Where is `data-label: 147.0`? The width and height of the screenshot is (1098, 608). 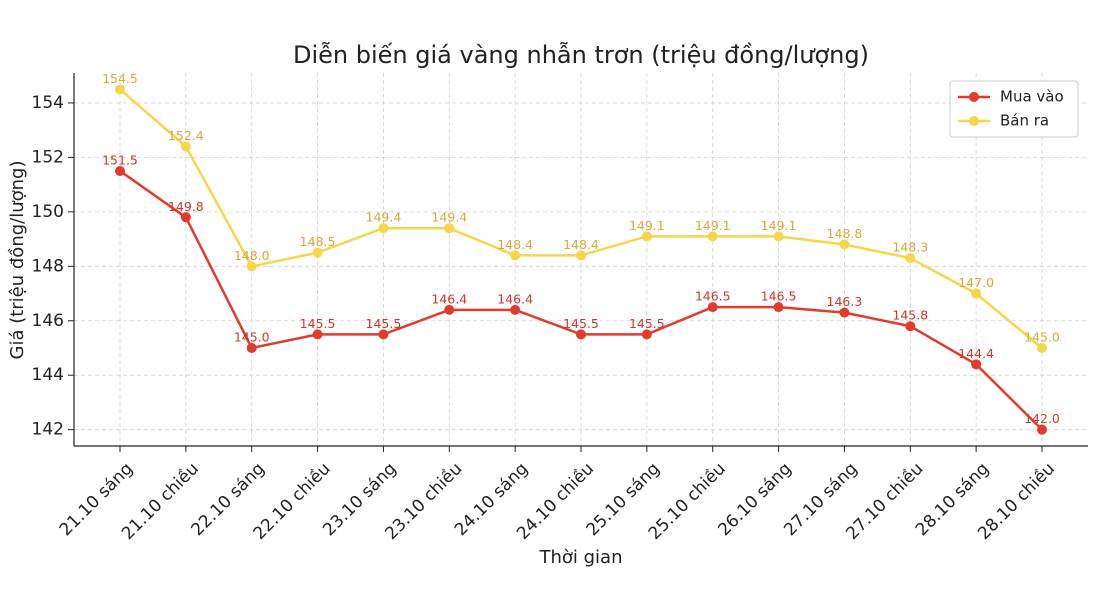 data-label: 147.0 is located at coordinates (976, 282).